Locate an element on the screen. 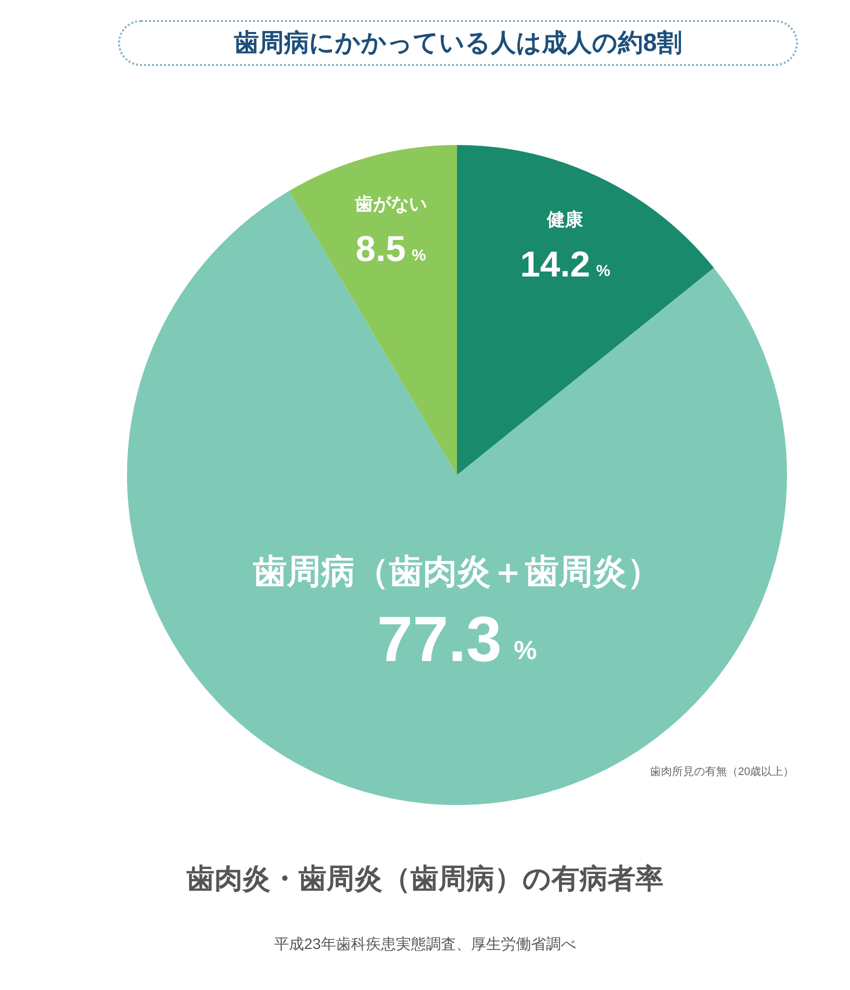  data-label: 14.2% is located at coordinates (565, 264).